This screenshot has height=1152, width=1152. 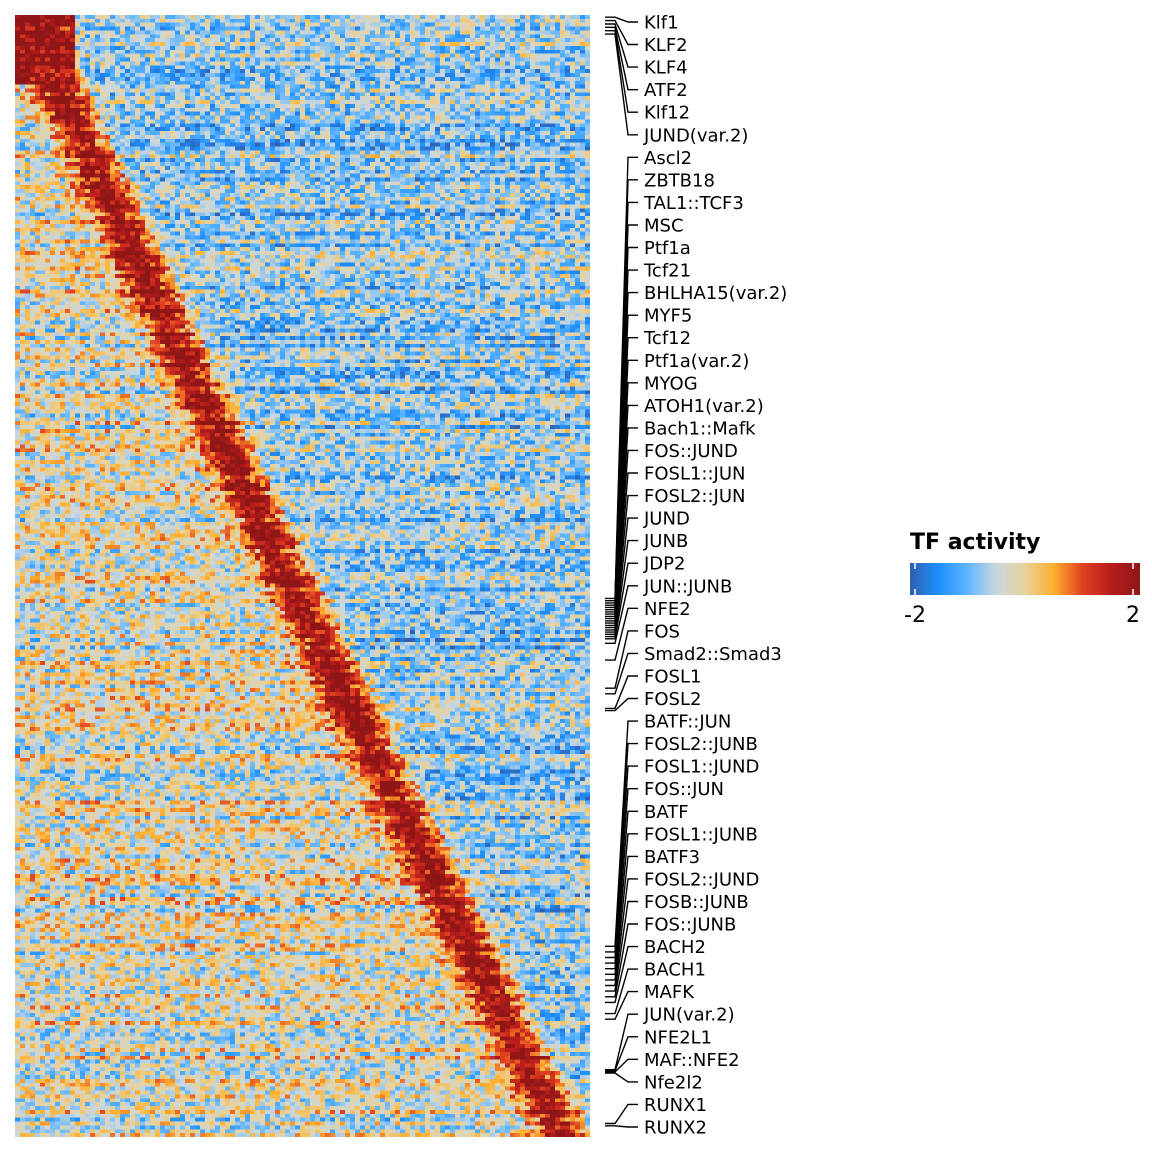 What do you see at coordinates (689, 1015) in the screenshot?
I see `tf-label: JUN(var.2)` at bounding box center [689, 1015].